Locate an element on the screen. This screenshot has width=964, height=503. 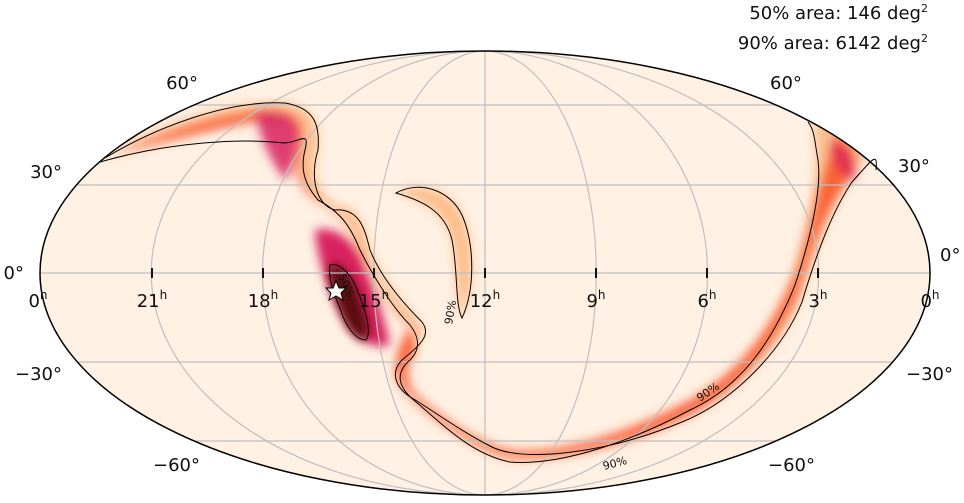
dec-label-right-30: 30° is located at coordinates (914, 166).